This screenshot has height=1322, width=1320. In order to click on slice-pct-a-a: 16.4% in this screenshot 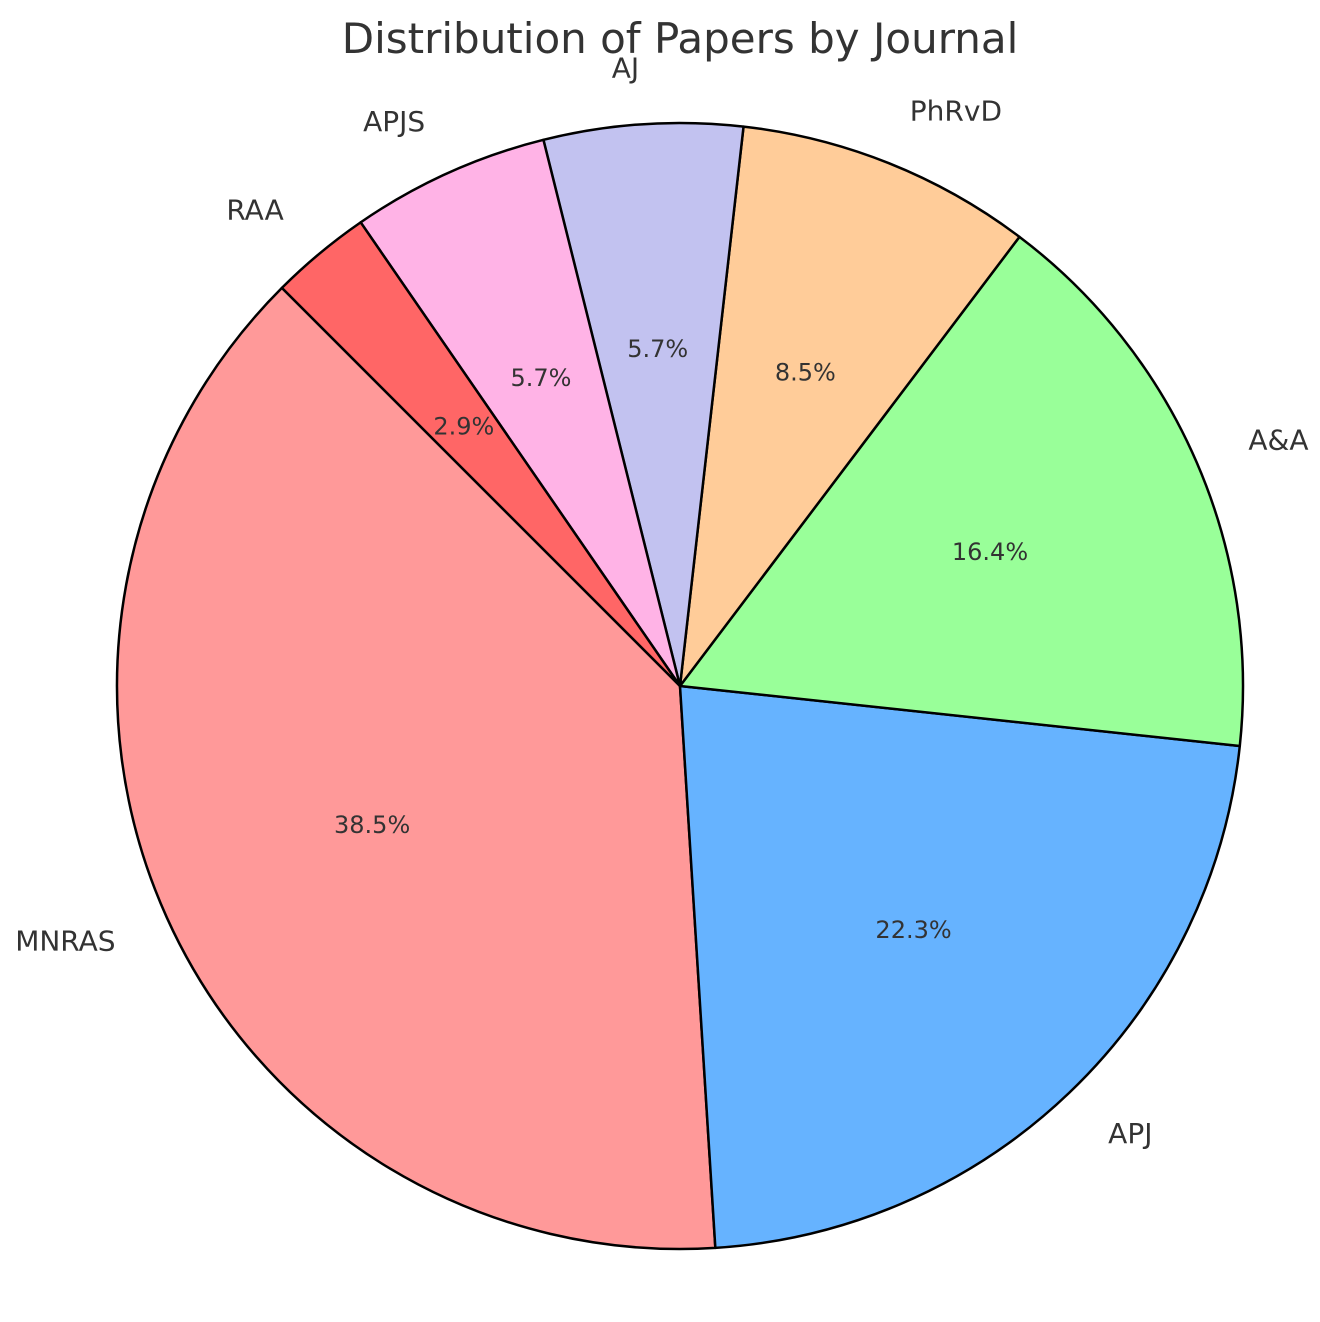, I will do `click(990, 552)`.